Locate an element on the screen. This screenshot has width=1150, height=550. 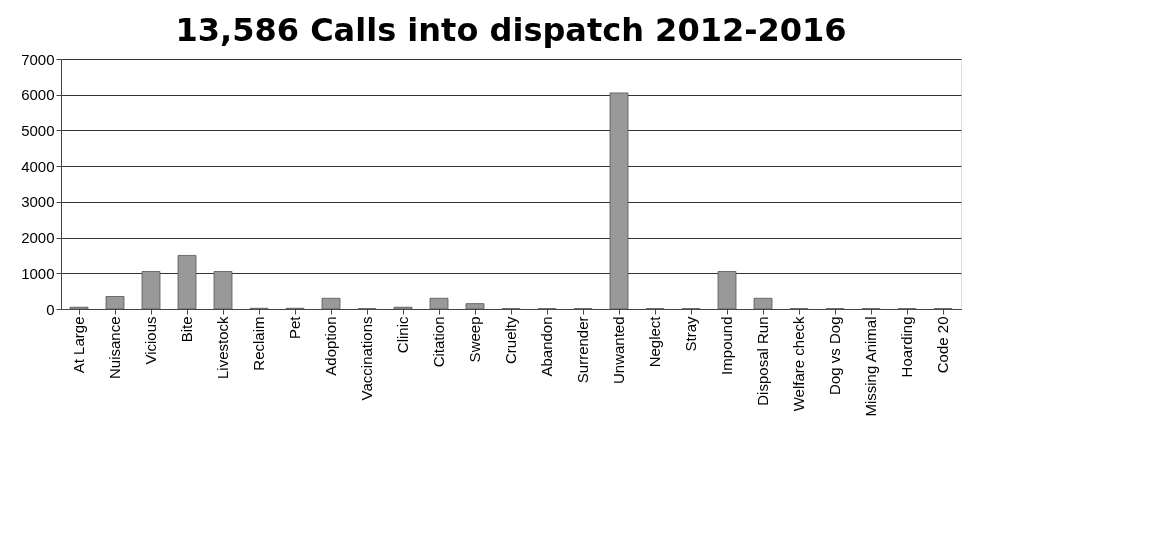
y-tick-label: 2000 is located at coordinates (38, 238).